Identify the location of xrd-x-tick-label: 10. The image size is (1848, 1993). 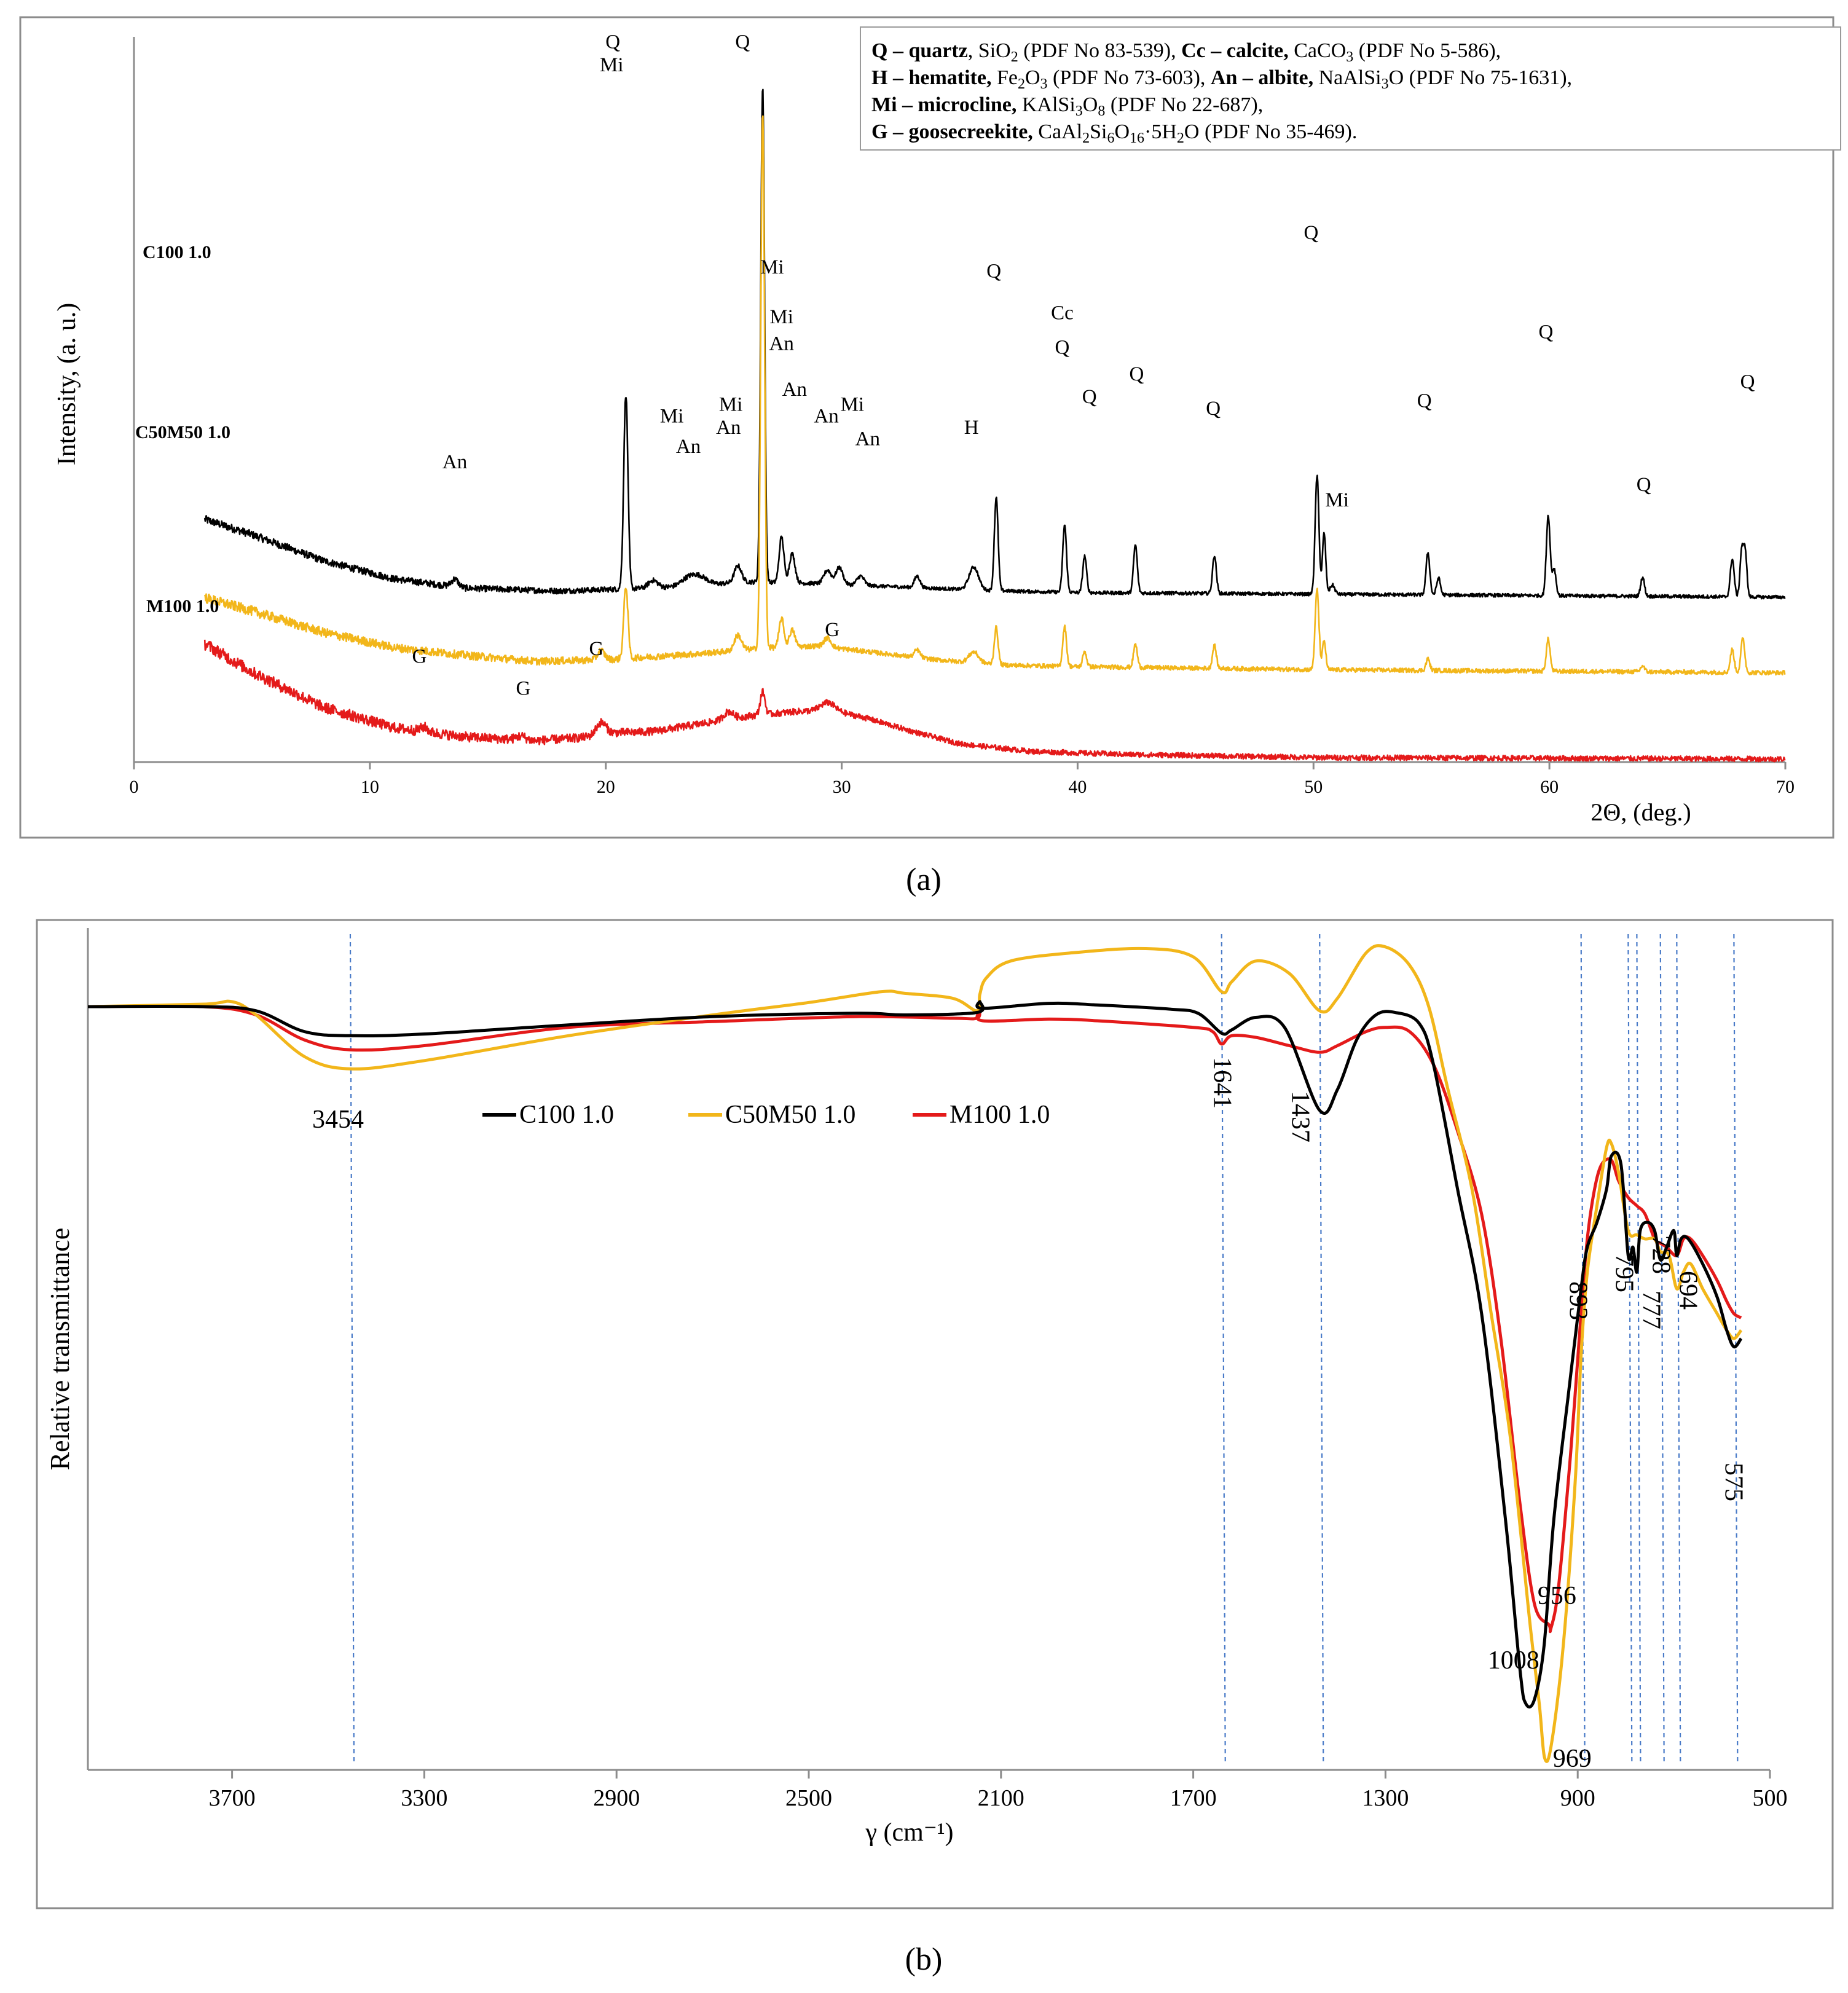
(370, 787).